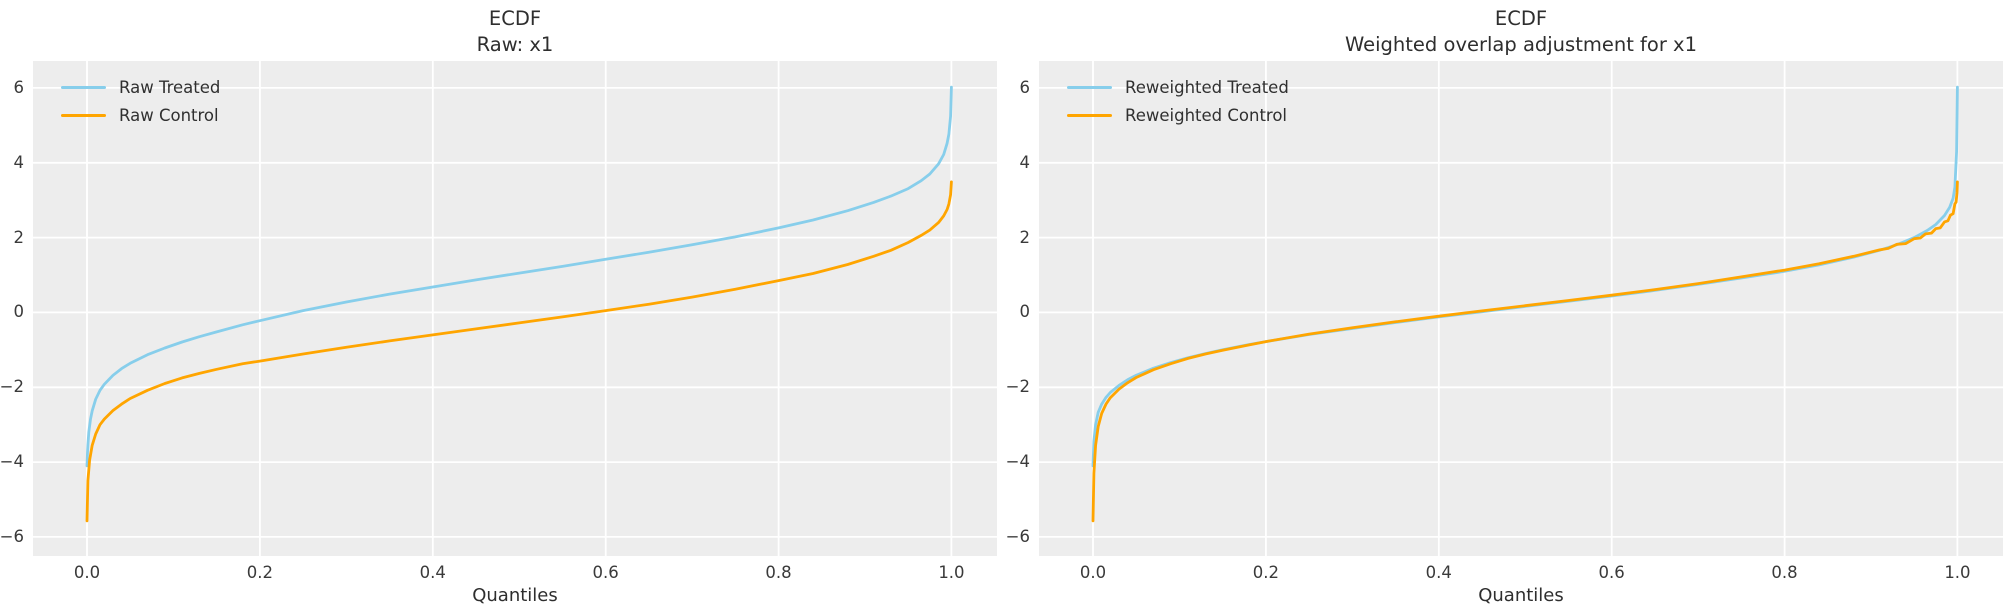 The height and width of the screenshot is (611, 2011). I want to click on legend-label: Reweighted Treated, so click(1207, 88).